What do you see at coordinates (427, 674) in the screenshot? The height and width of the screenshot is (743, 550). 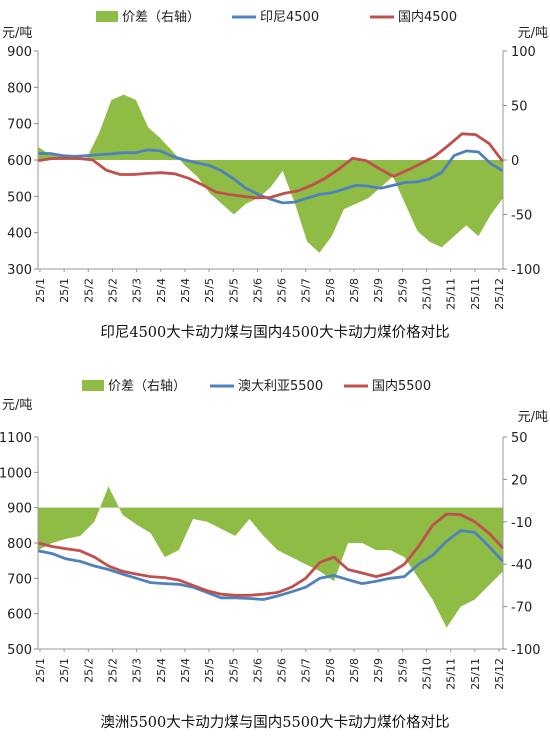 I see `c2-x-tick-label: 25/10` at bounding box center [427, 674].